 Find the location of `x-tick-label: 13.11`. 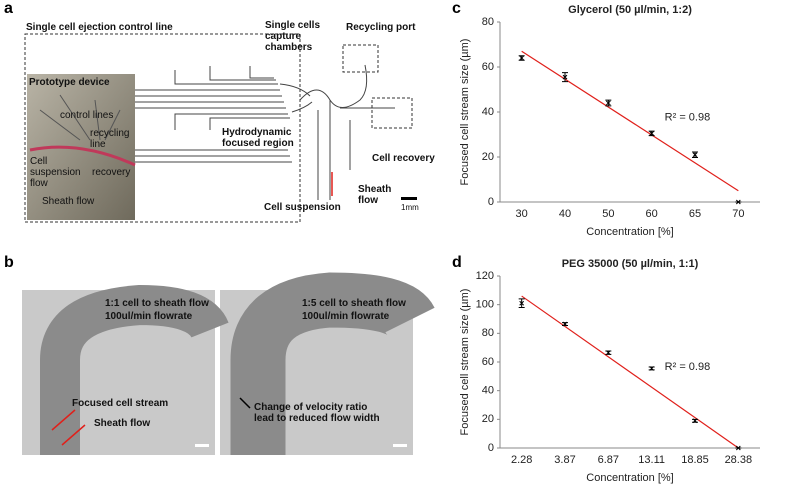

x-tick-label: 13.11 is located at coordinates (651, 460).